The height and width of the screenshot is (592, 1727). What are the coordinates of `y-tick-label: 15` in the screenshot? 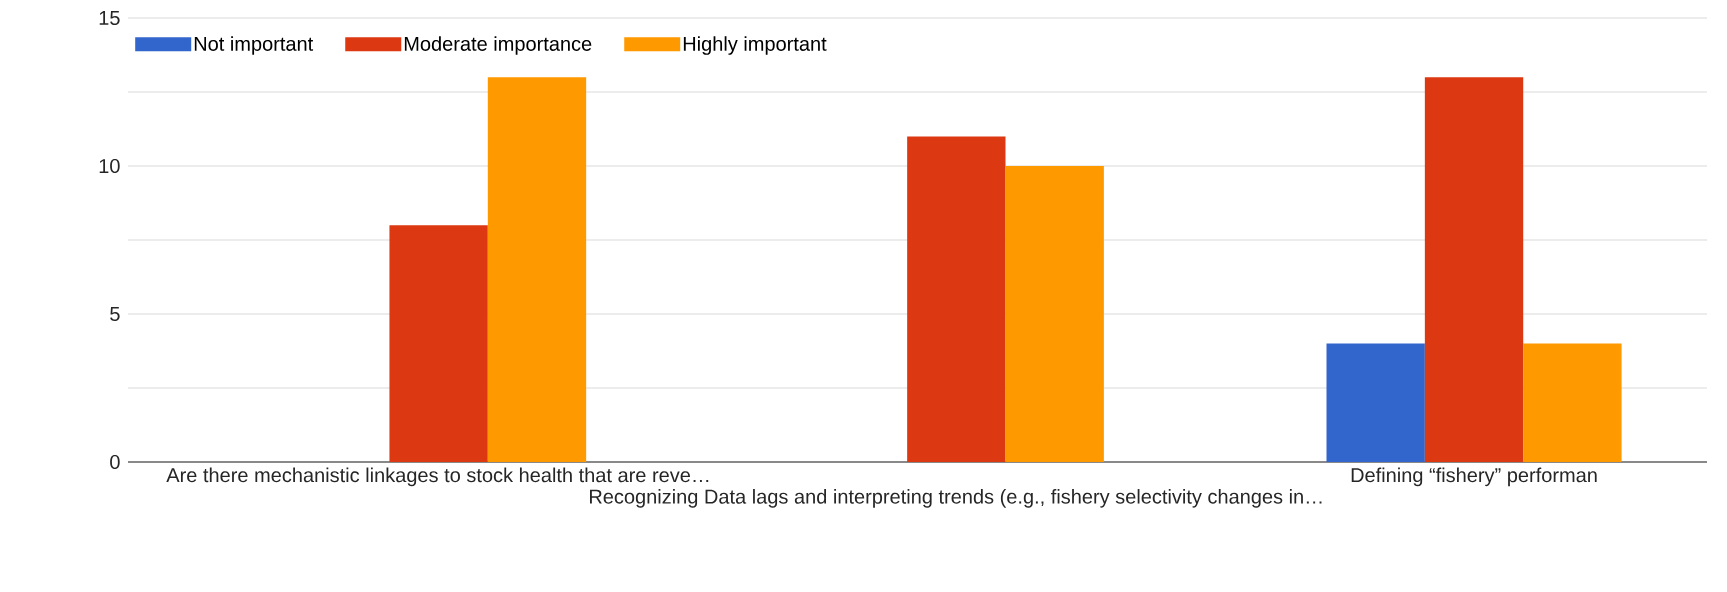 It's located at (109, 18).